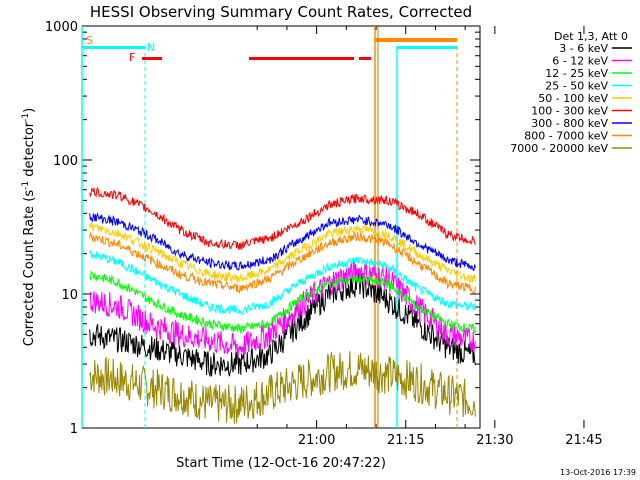 The width and height of the screenshot is (640, 480). Describe the element at coordinates (89, 40) in the screenshot. I see `annotation-s: S` at that location.